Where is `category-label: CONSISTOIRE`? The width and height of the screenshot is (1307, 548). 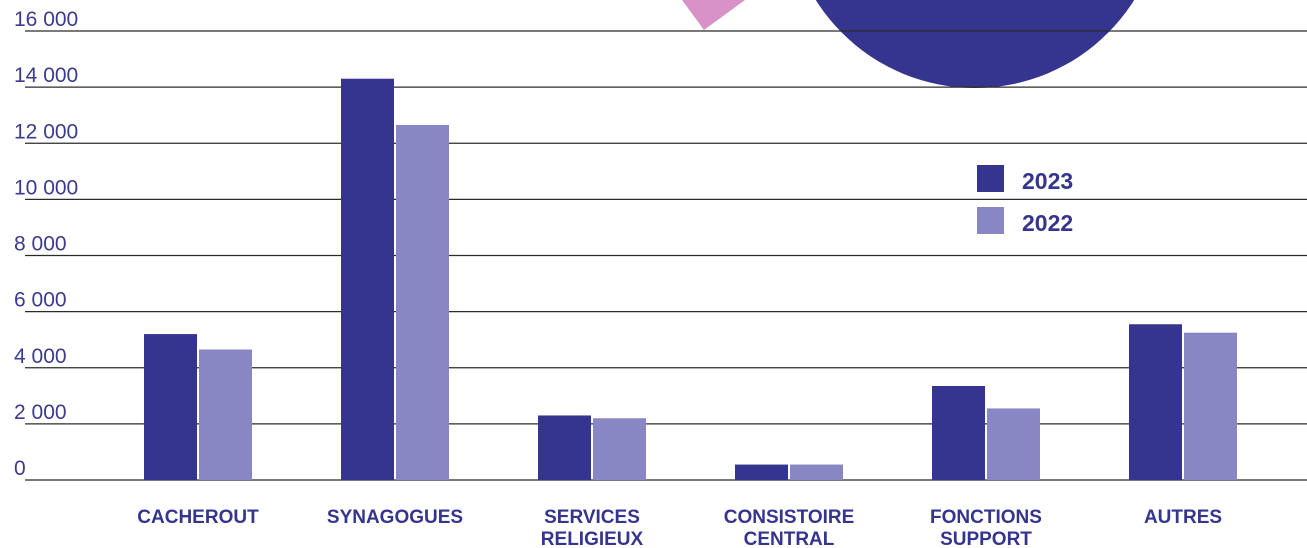
category-label: CONSISTOIRE is located at coordinates (789, 517).